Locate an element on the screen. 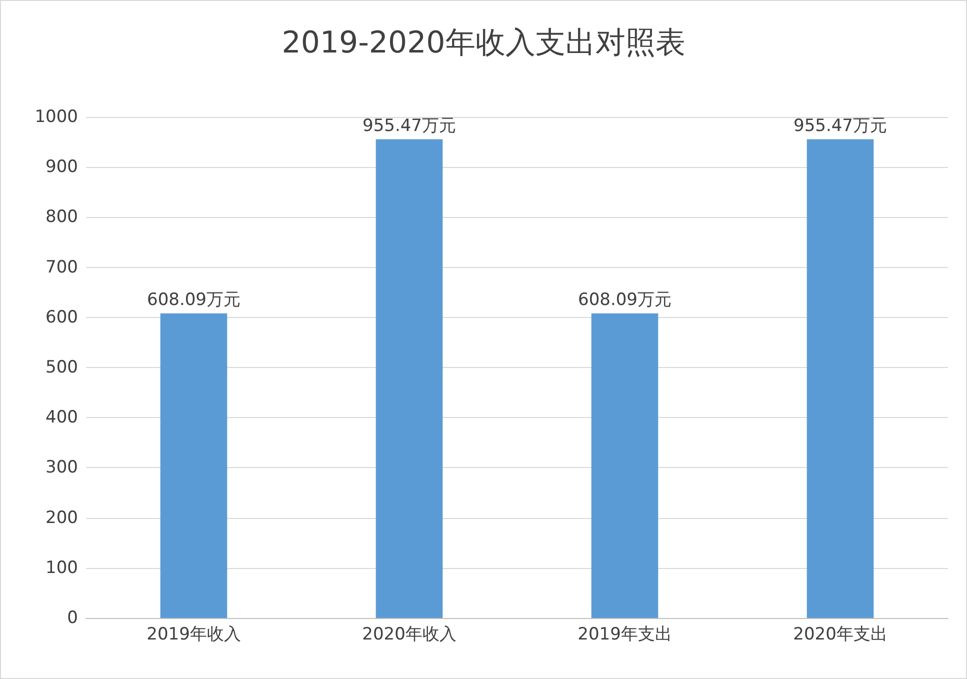  x-tick-label: 2020年支出 is located at coordinates (840, 634).